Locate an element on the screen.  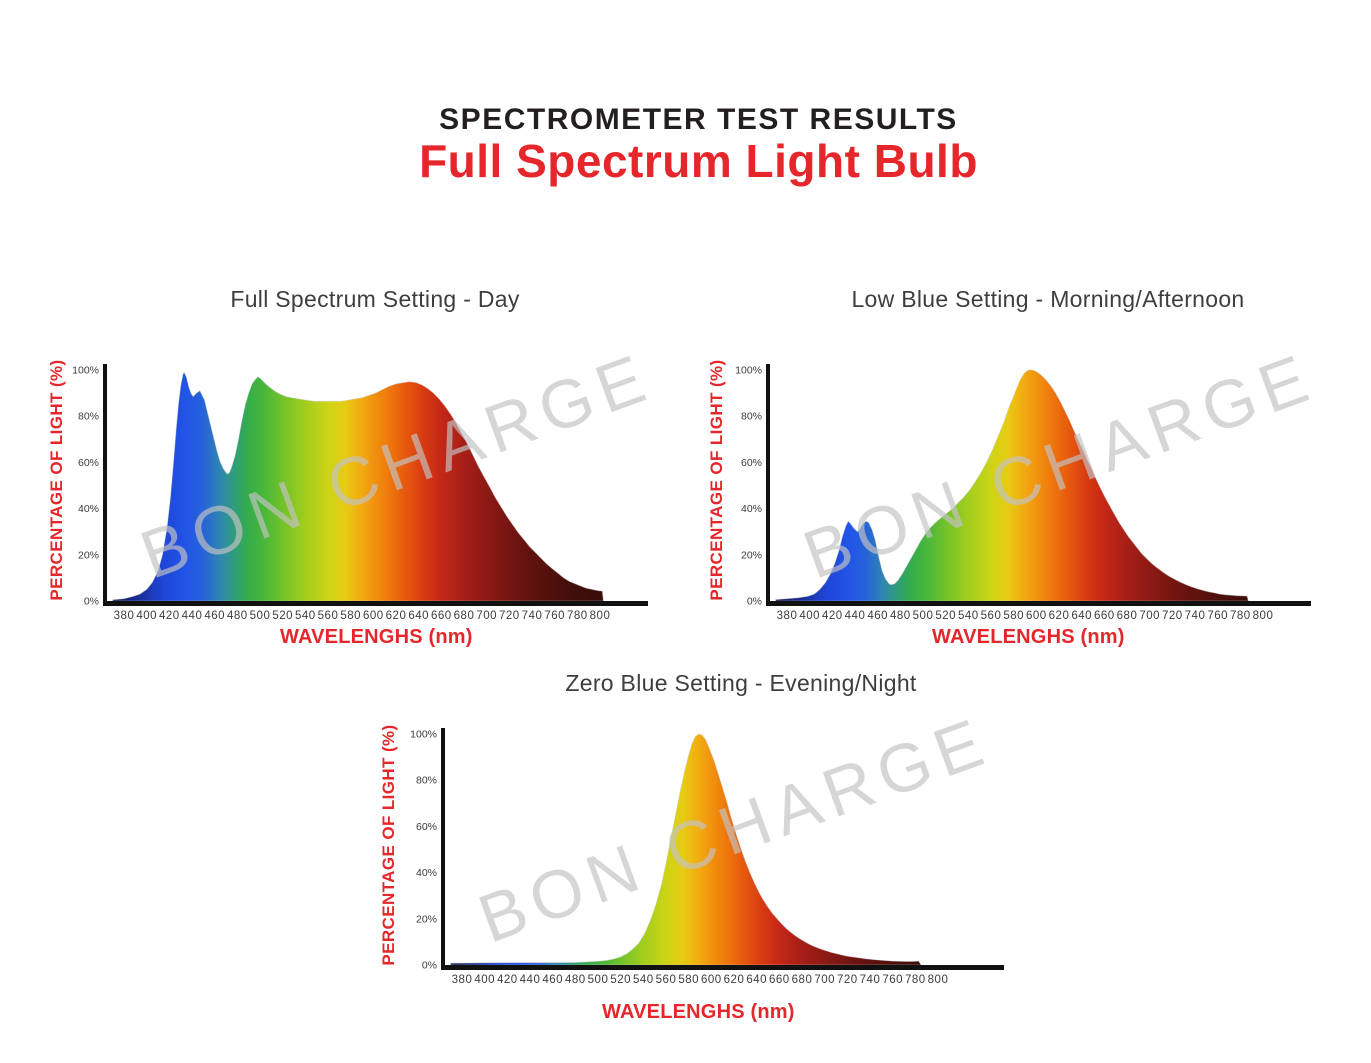
chart-title: Full Spectrum Setting - Day is located at coordinates (375, 299).